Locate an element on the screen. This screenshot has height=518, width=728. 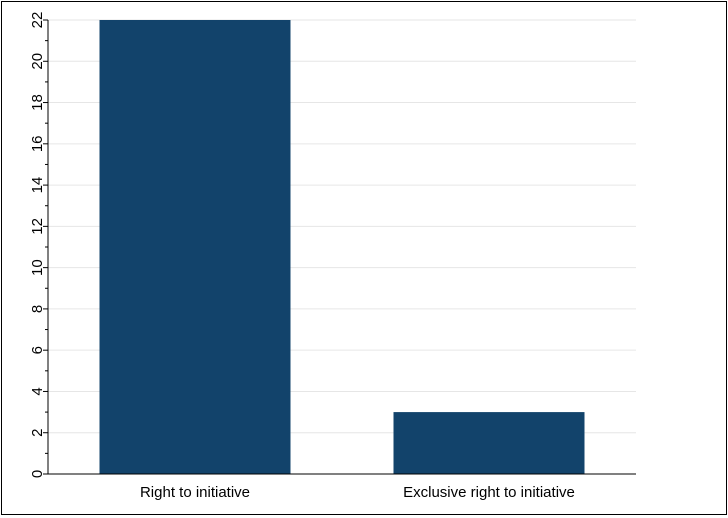
y-tick-label-20: 20 is located at coordinates (37, 61).